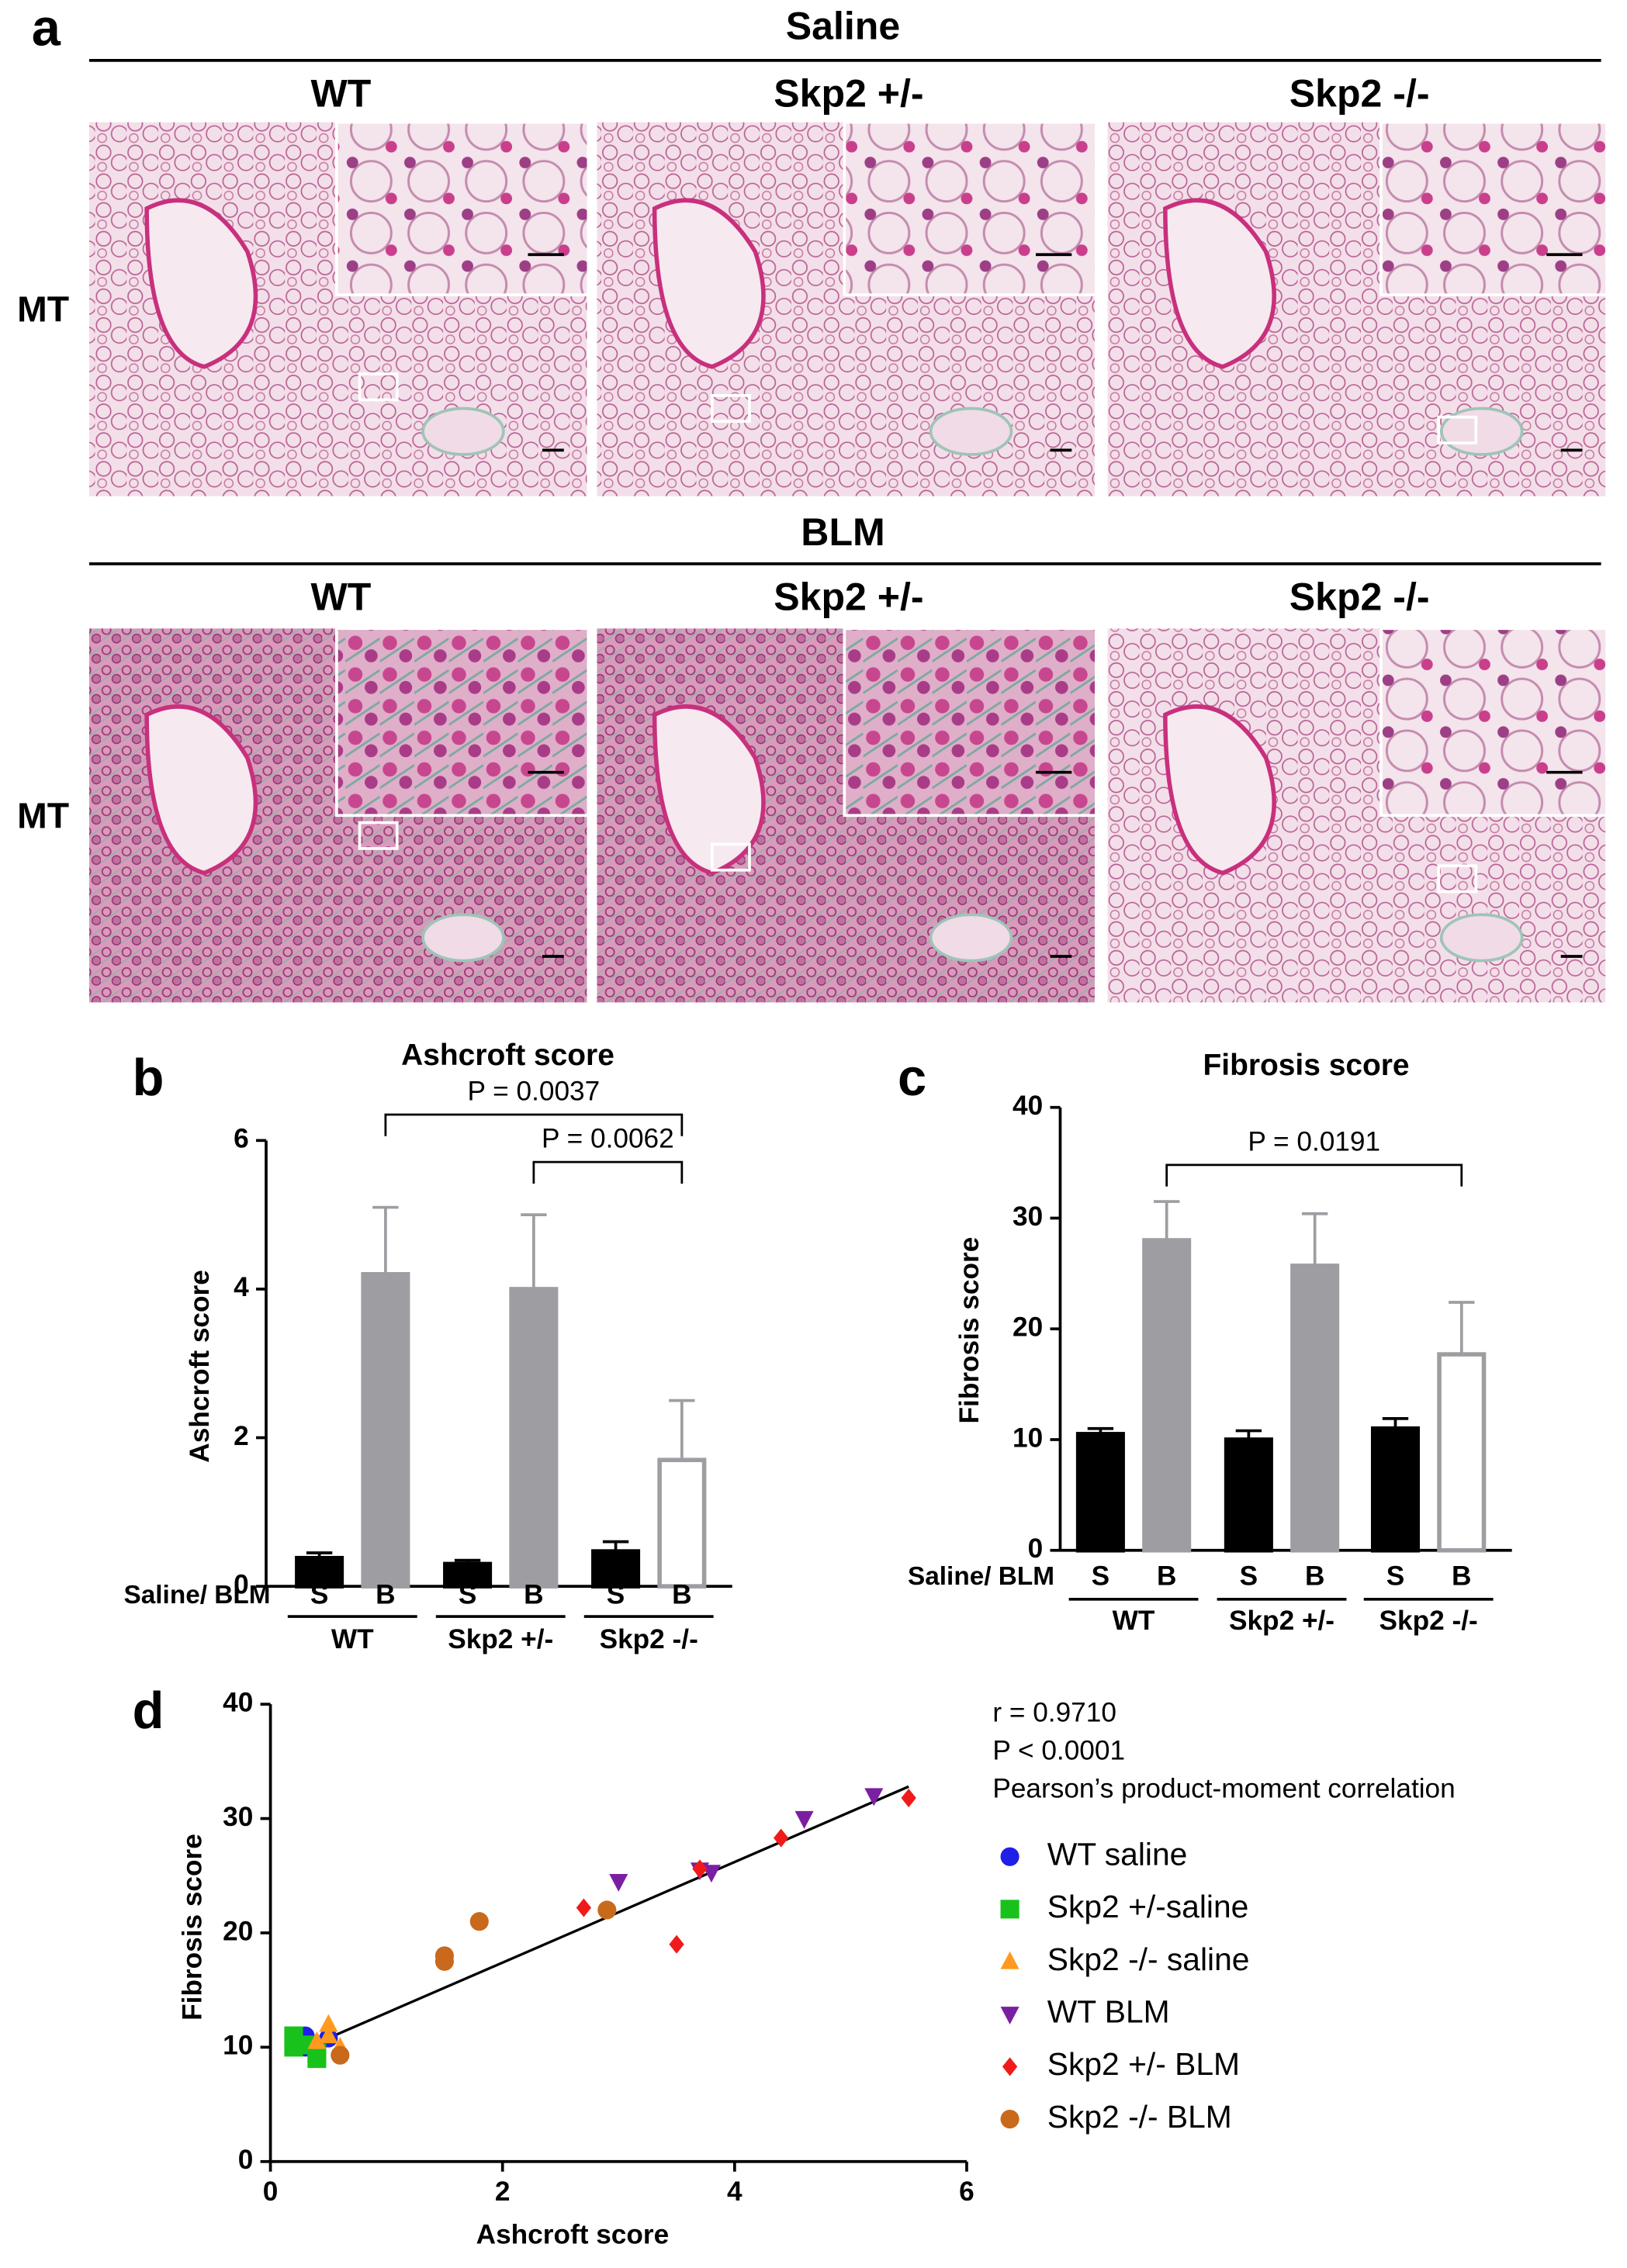  I want to click on x-tick-label: 6, so click(966, 2191).